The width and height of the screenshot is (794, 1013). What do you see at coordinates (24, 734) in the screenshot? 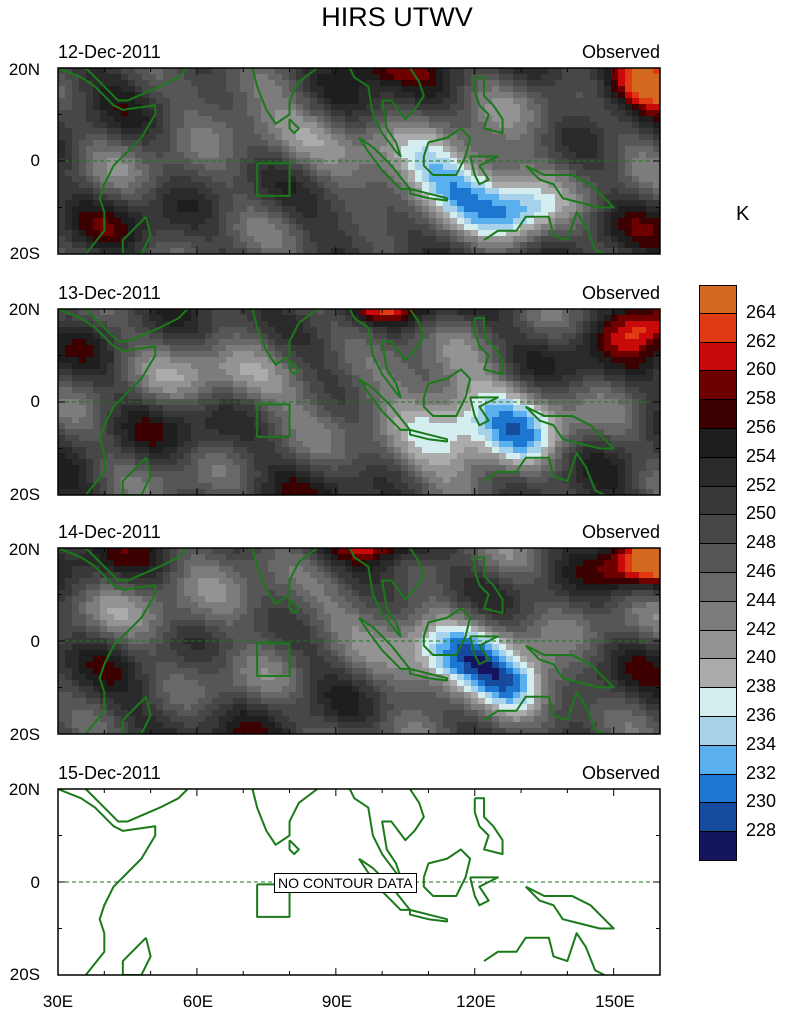
I see `panel-3-lat-20s: 20S` at bounding box center [24, 734].